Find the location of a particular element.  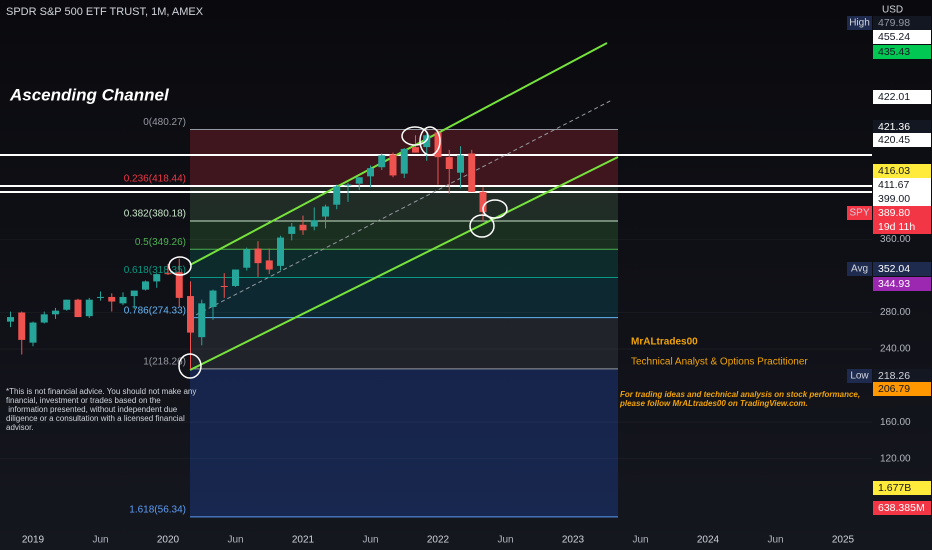

price-tag: High is located at coordinates (859, 23).